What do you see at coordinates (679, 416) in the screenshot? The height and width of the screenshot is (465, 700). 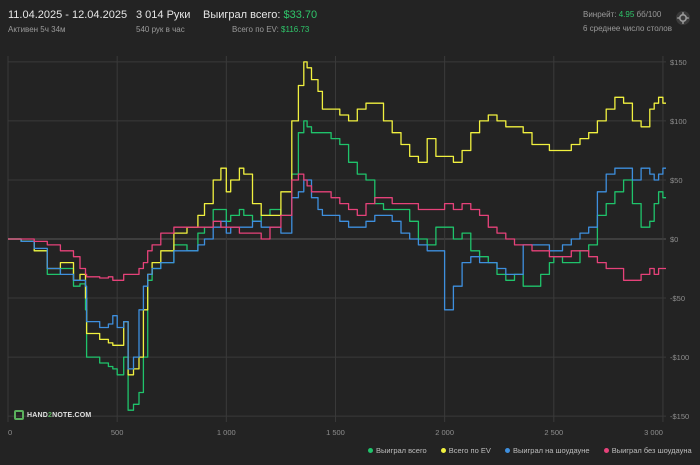 I see `y-tick-label: -$150` at bounding box center [679, 416].